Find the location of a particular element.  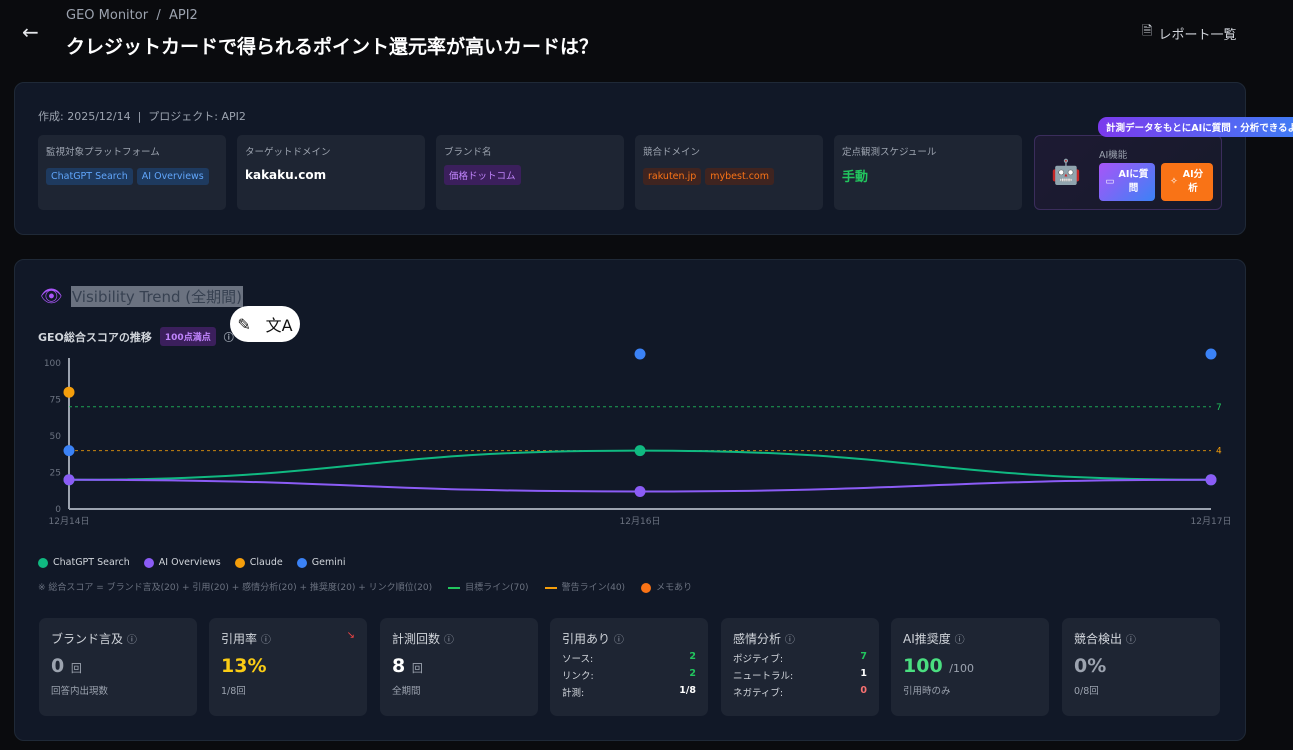

reports-list-button: 🗎 レポート一覧 is located at coordinates (1189, 33).